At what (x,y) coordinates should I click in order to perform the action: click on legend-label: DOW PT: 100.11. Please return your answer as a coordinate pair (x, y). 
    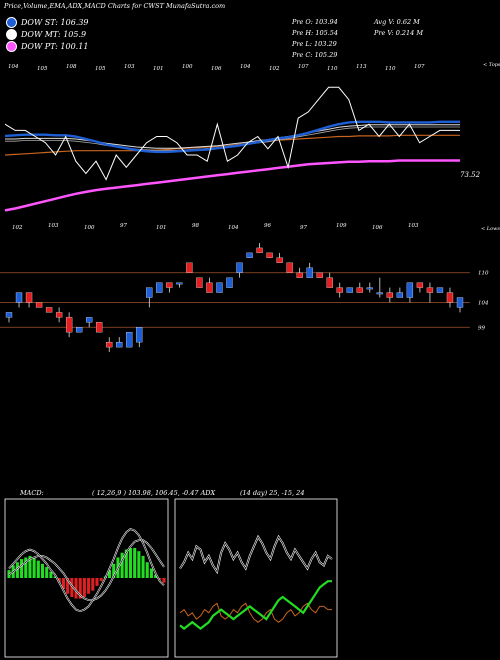
    Looking at the image, I should click on (55, 46).